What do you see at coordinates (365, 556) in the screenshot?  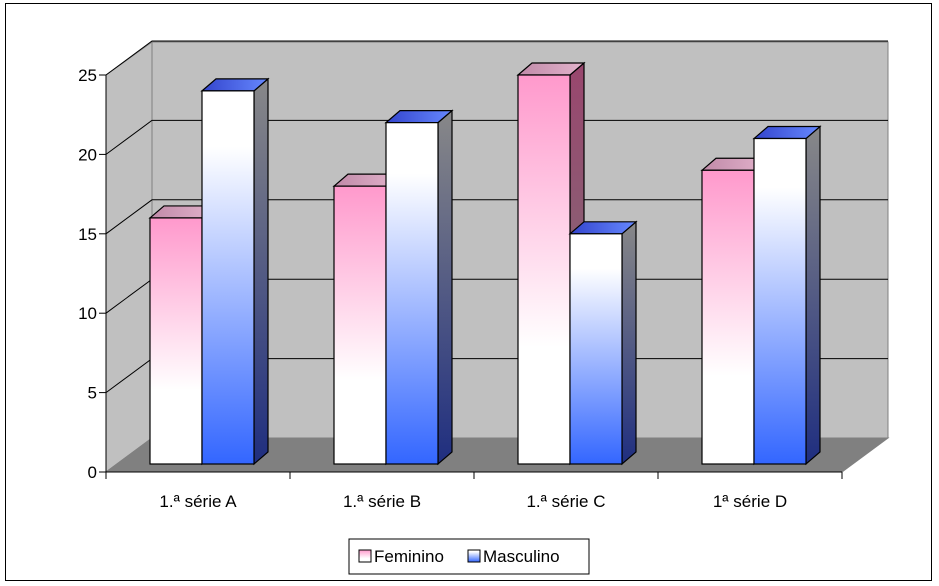 I see `legend-swatch-feminino` at bounding box center [365, 556].